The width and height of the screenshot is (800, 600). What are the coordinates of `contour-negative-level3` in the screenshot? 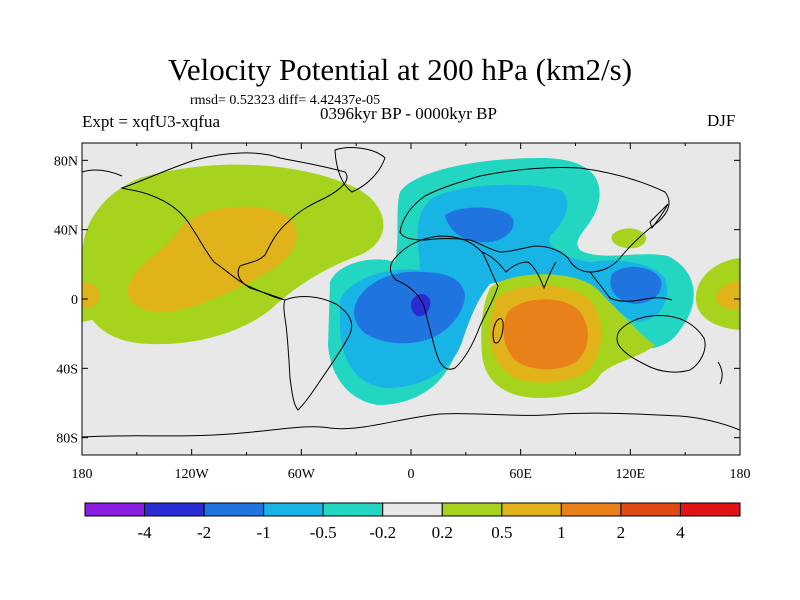 It's located at (409, 307).